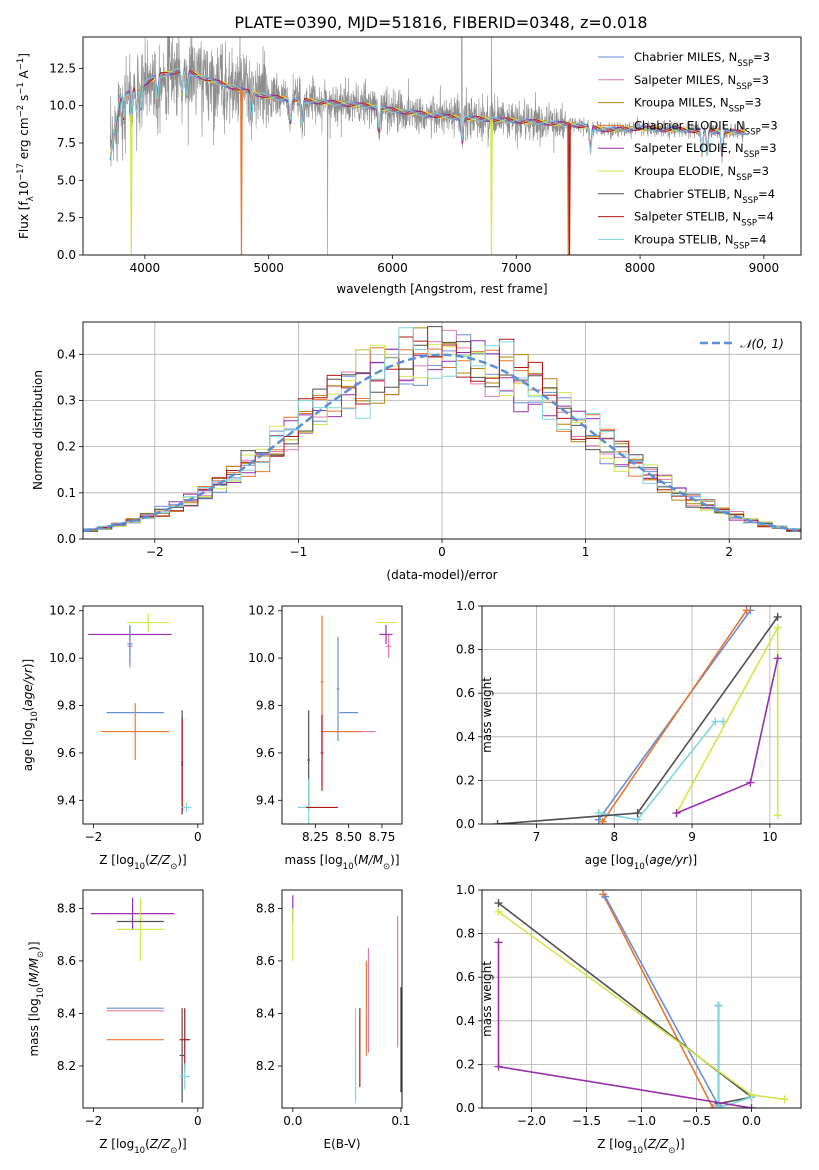  What do you see at coordinates (400, 1121) in the screenshot?
I see `x-tick-label: 0.1` at bounding box center [400, 1121].